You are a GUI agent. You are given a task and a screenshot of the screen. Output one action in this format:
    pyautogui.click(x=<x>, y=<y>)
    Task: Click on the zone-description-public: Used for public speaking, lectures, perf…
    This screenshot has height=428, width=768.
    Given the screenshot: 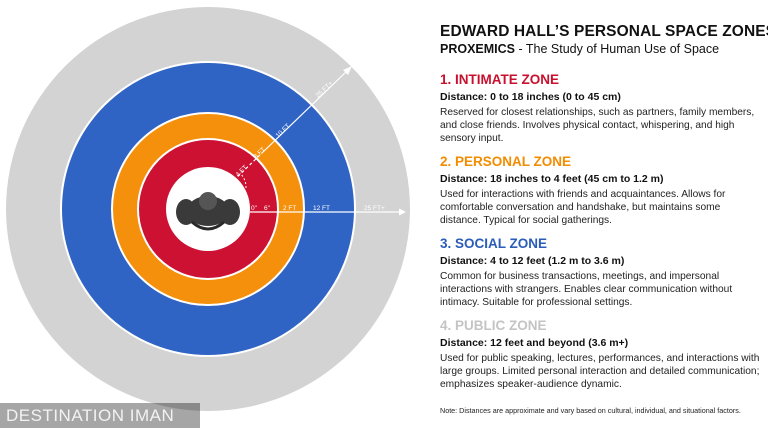 What is the action you would take?
    pyautogui.click(x=600, y=371)
    